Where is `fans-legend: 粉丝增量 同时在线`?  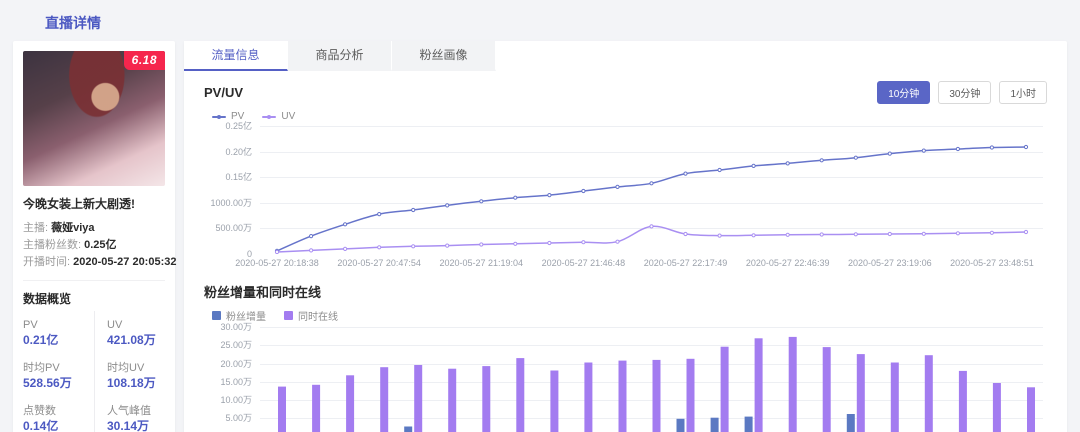 fans-legend: 粉丝增量 同时在线 is located at coordinates (629, 315).